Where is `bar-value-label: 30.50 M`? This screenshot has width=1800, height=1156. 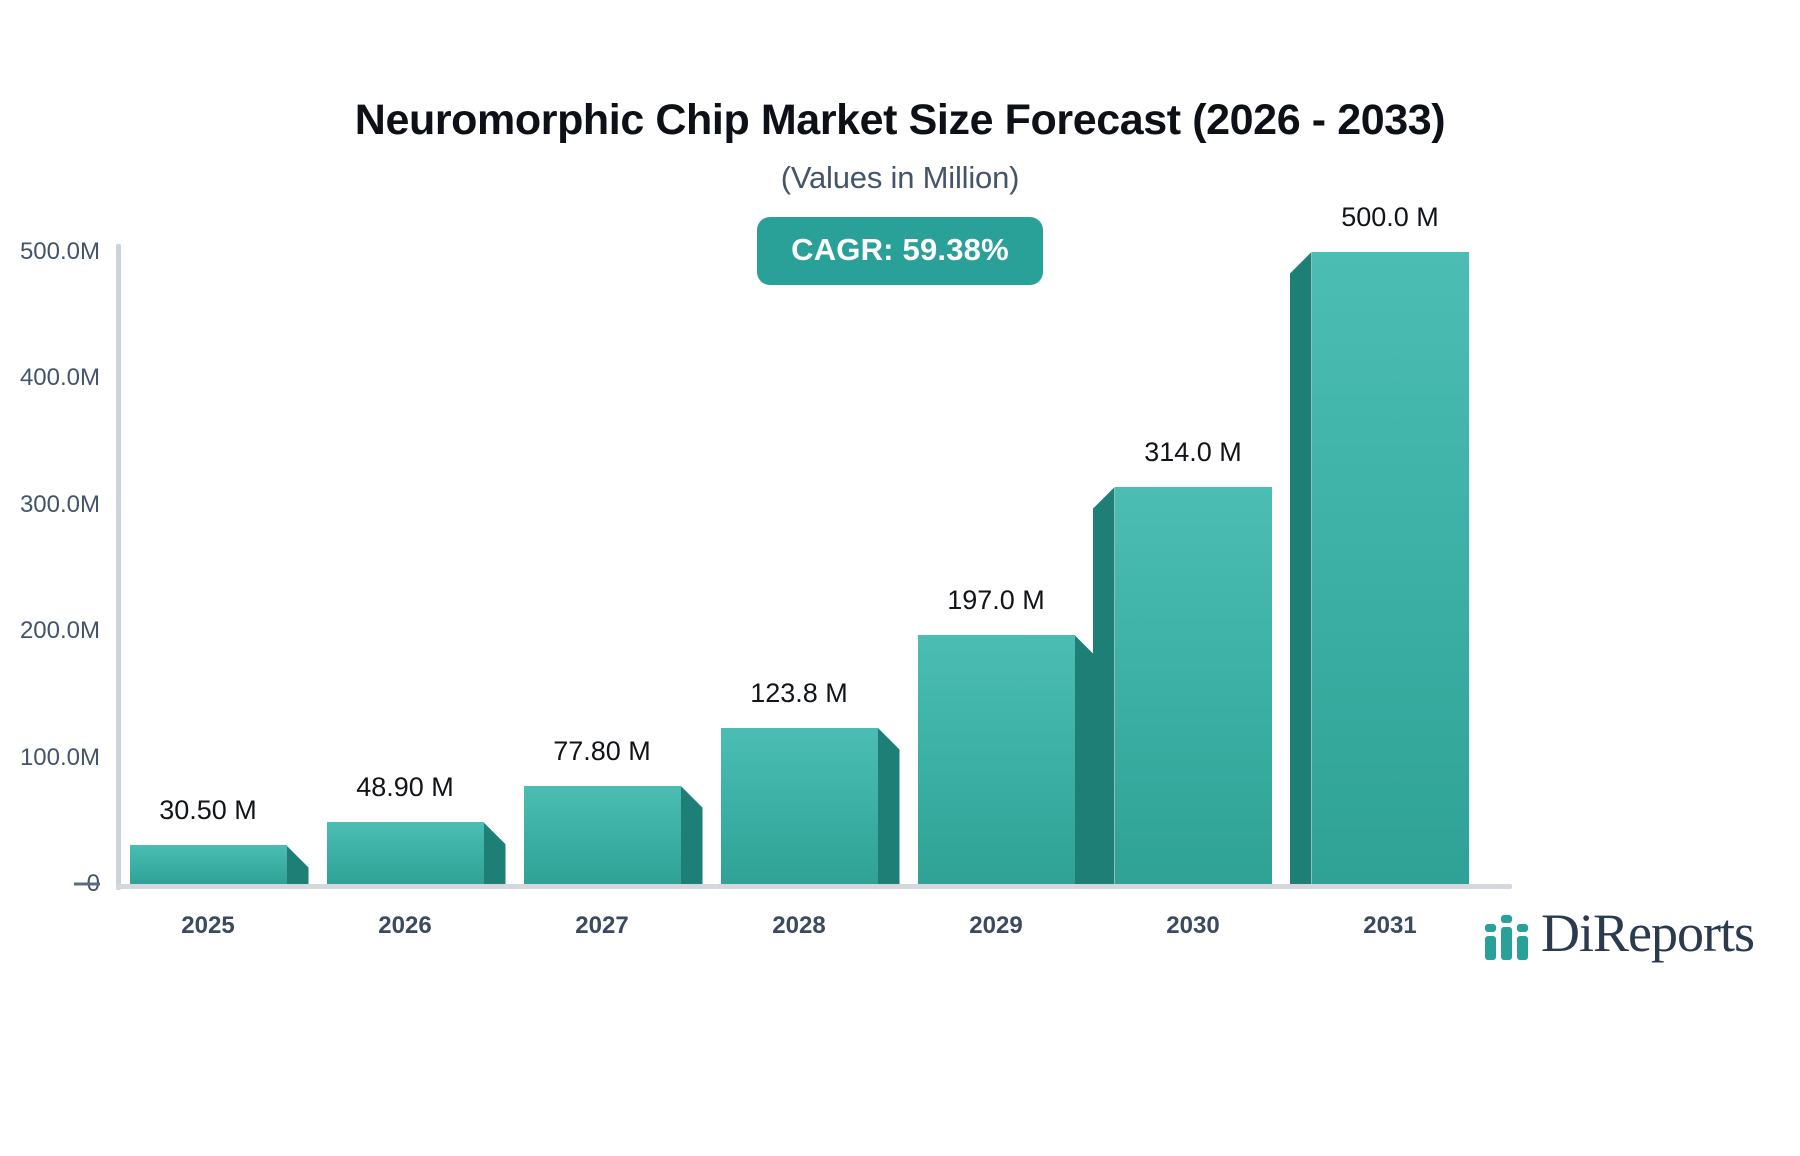
bar-value-label: 30.50 M is located at coordinates (208, 810).